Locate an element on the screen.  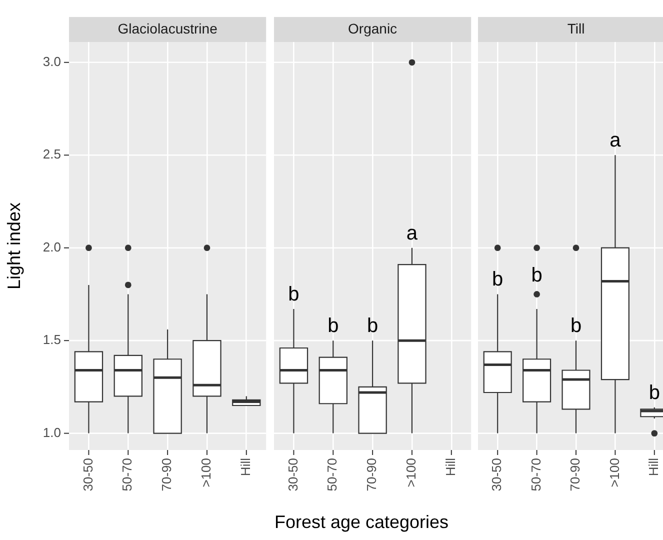
y-tick-label: 3.0 is located at coordinates (51, 61).